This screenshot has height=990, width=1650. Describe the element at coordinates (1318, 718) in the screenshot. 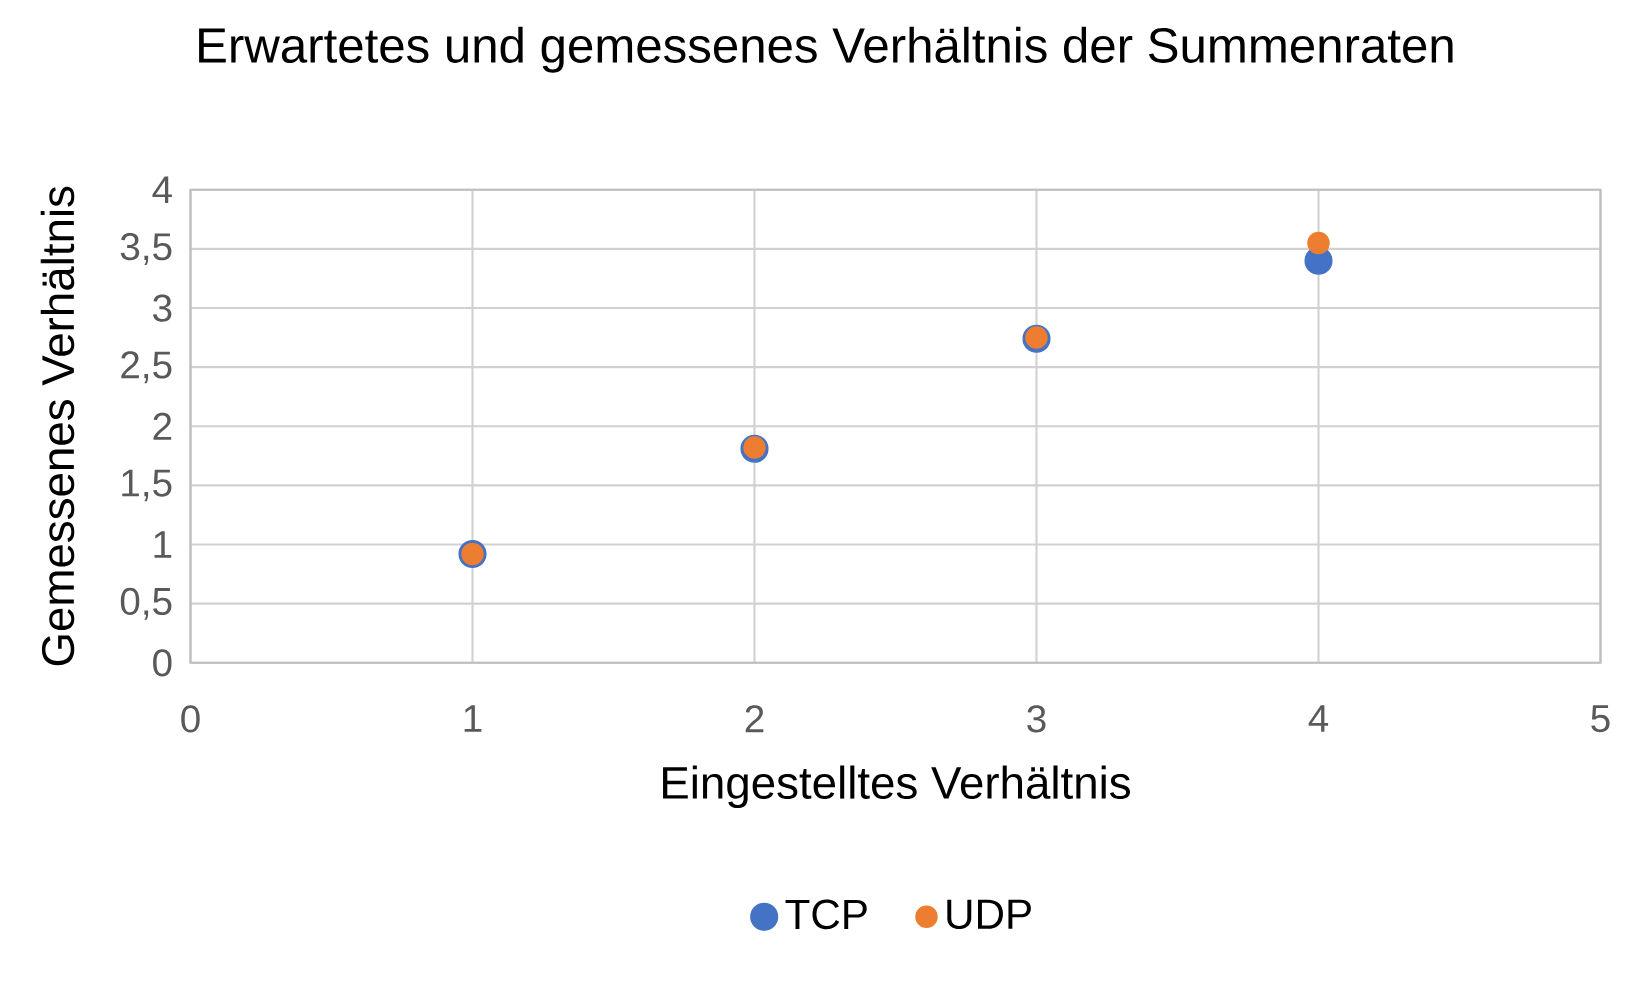

I see `x-tick-label: 4` at that location.